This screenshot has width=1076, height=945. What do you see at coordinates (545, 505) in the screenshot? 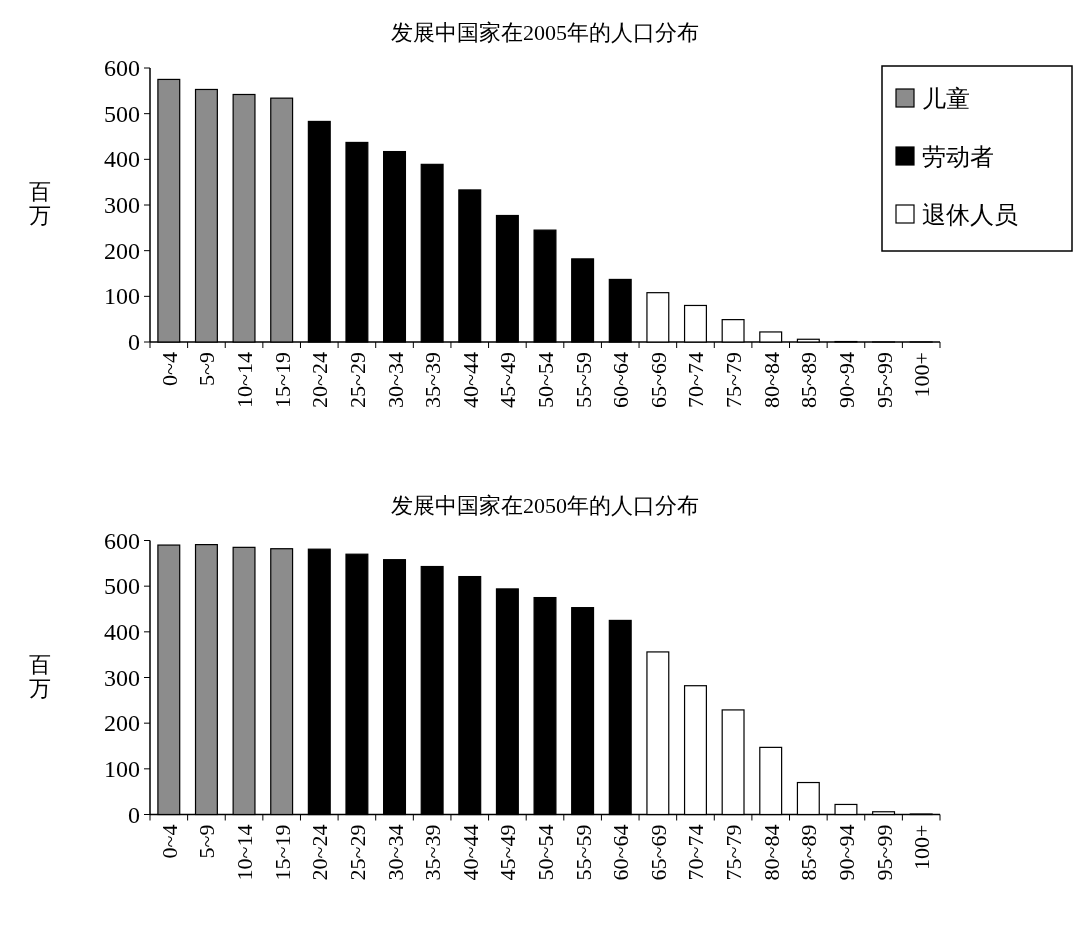
I see `chart-title: 发展中国家在2050年的人口分布` at bounding box center [545, 505].